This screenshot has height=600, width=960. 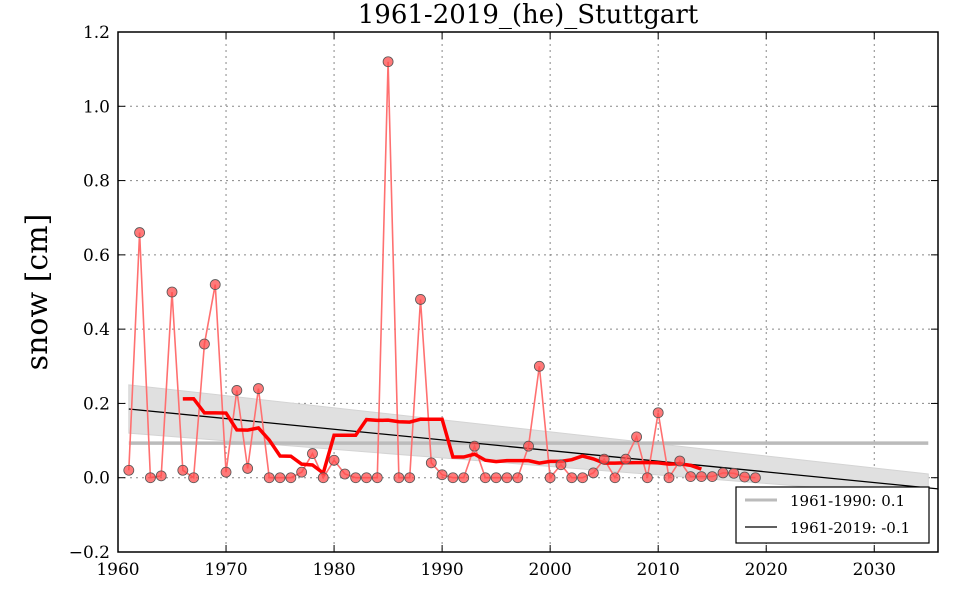 I want to click on y-tick-label: 0.4, so click(x=96, y=330).